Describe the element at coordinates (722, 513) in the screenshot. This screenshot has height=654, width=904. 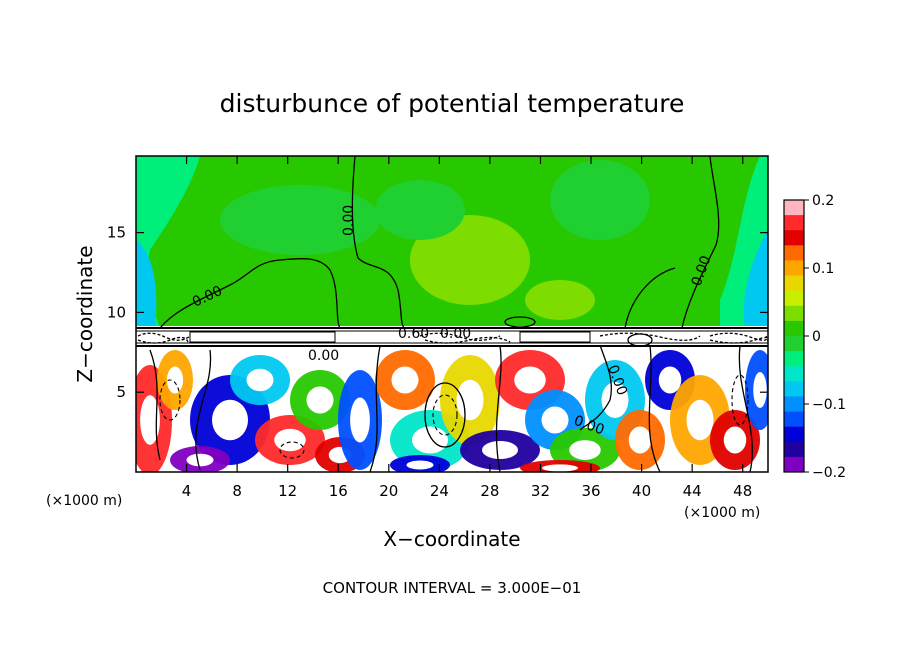
I see `x-unit-right: (×1000 m)` at that location.